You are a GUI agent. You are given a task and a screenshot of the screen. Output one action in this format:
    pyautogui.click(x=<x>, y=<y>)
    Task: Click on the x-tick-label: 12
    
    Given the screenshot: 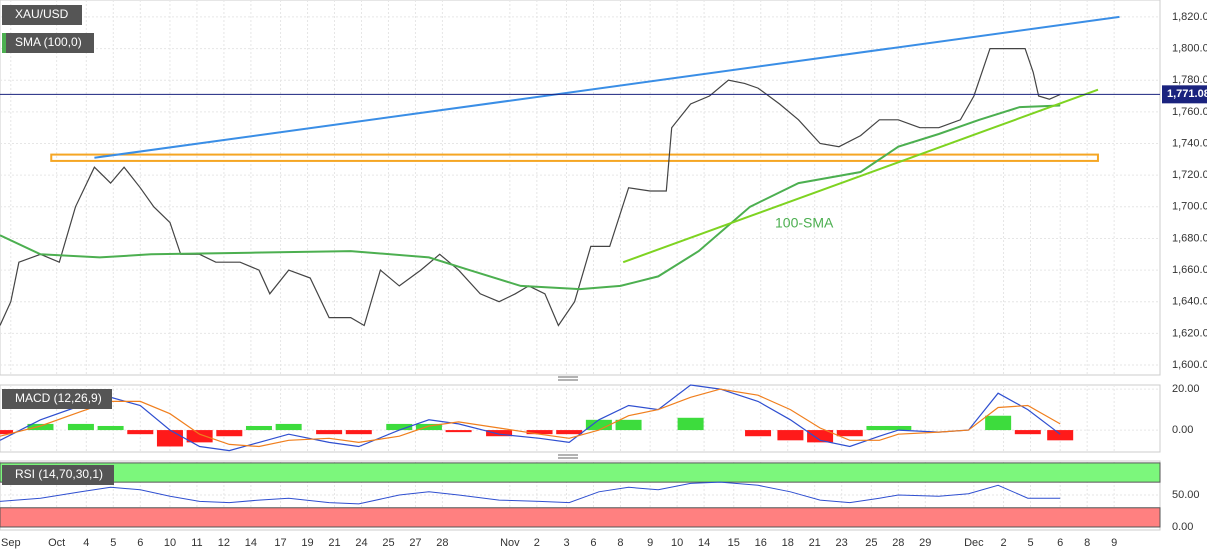 What is the action you would take?
    pyautogui.click(x=224, y=543)
    